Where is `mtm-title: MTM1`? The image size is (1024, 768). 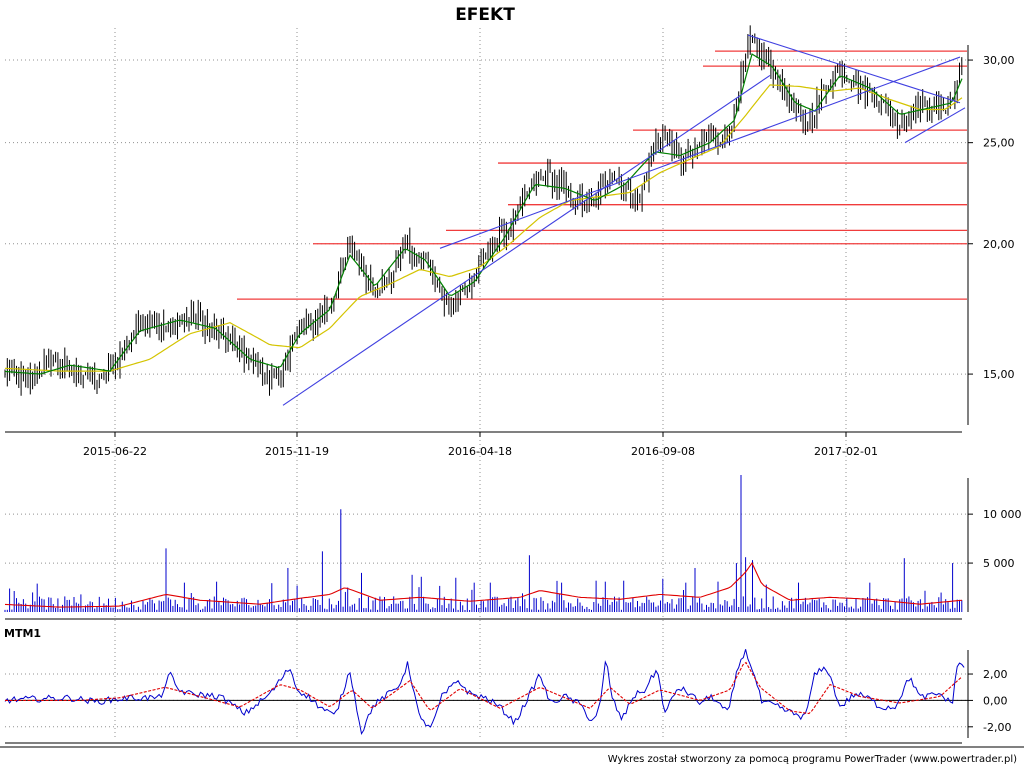 mtm-title: MTM1 is located at coordinates (22, 633).